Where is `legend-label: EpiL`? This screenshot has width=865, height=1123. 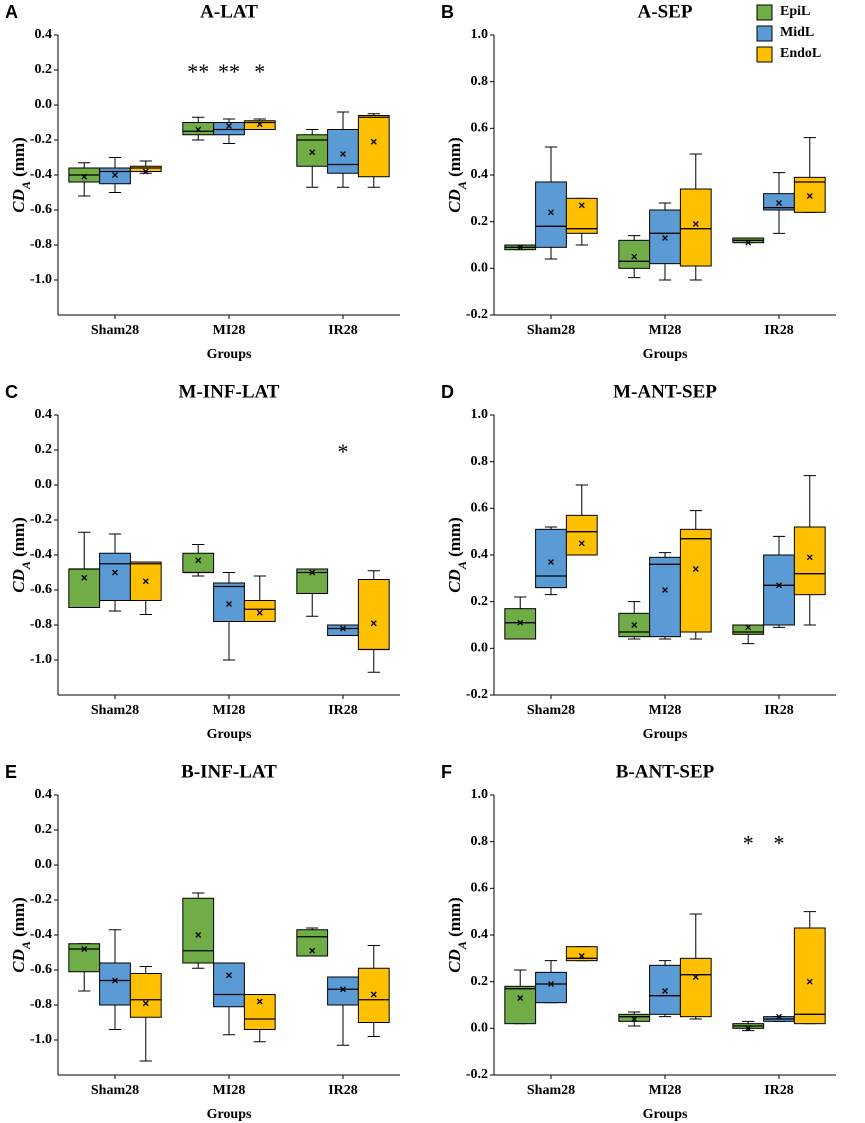 legend-label: EpiL is located at coordinates (795, 11).